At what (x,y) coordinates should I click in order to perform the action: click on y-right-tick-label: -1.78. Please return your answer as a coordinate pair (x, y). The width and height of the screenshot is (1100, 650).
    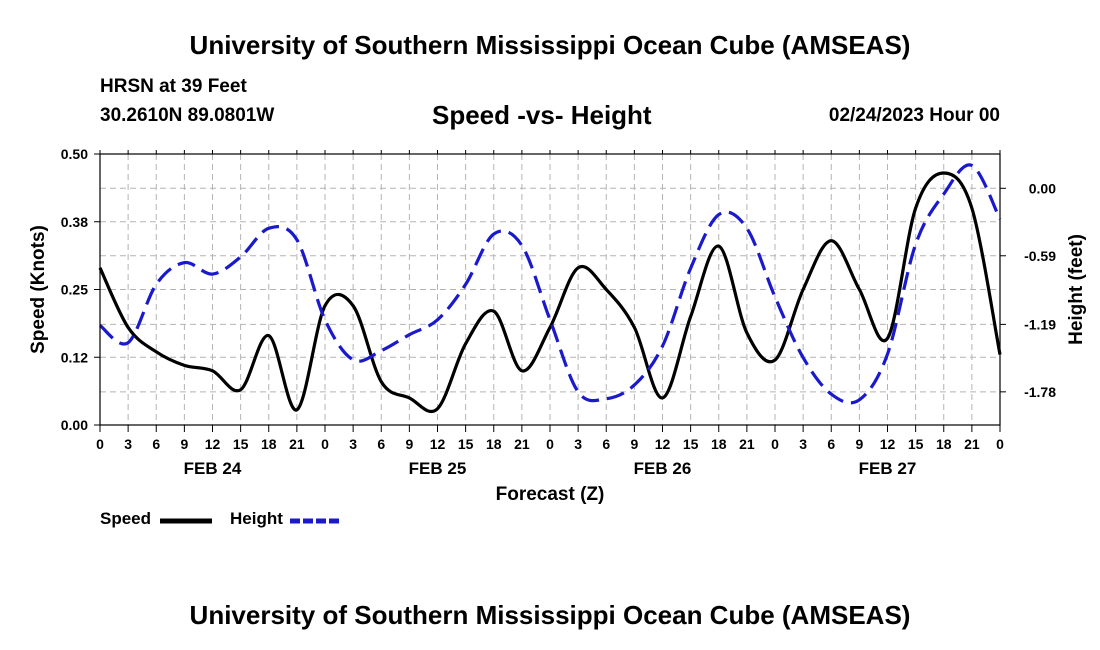
    Looking at the image, I should click on (1040, 392).